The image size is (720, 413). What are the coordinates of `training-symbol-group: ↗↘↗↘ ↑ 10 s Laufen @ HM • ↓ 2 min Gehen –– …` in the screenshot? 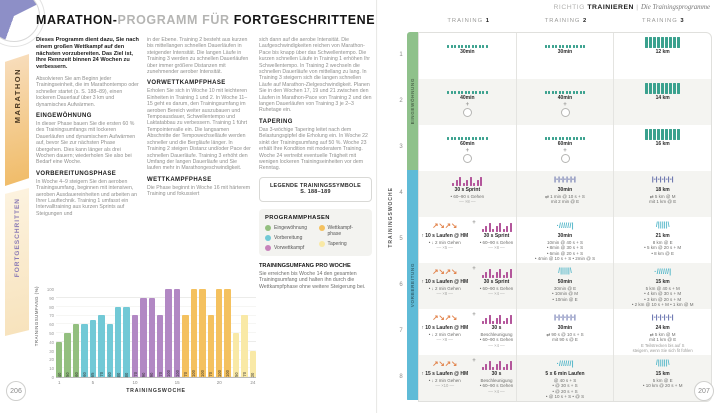 It's located at (444, 327).